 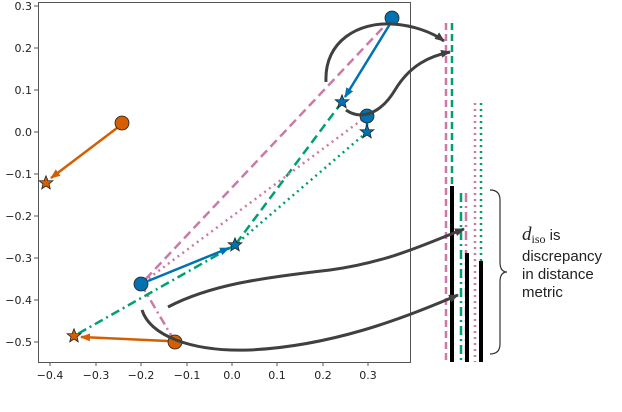 What do you see at coordinates (207, 372) in the screenshot?
I see `x-axis: −0.4 −0.3 −0.2 −0.1 0.0 0.1 0.2 0.3` at bounding box center [207, 372].